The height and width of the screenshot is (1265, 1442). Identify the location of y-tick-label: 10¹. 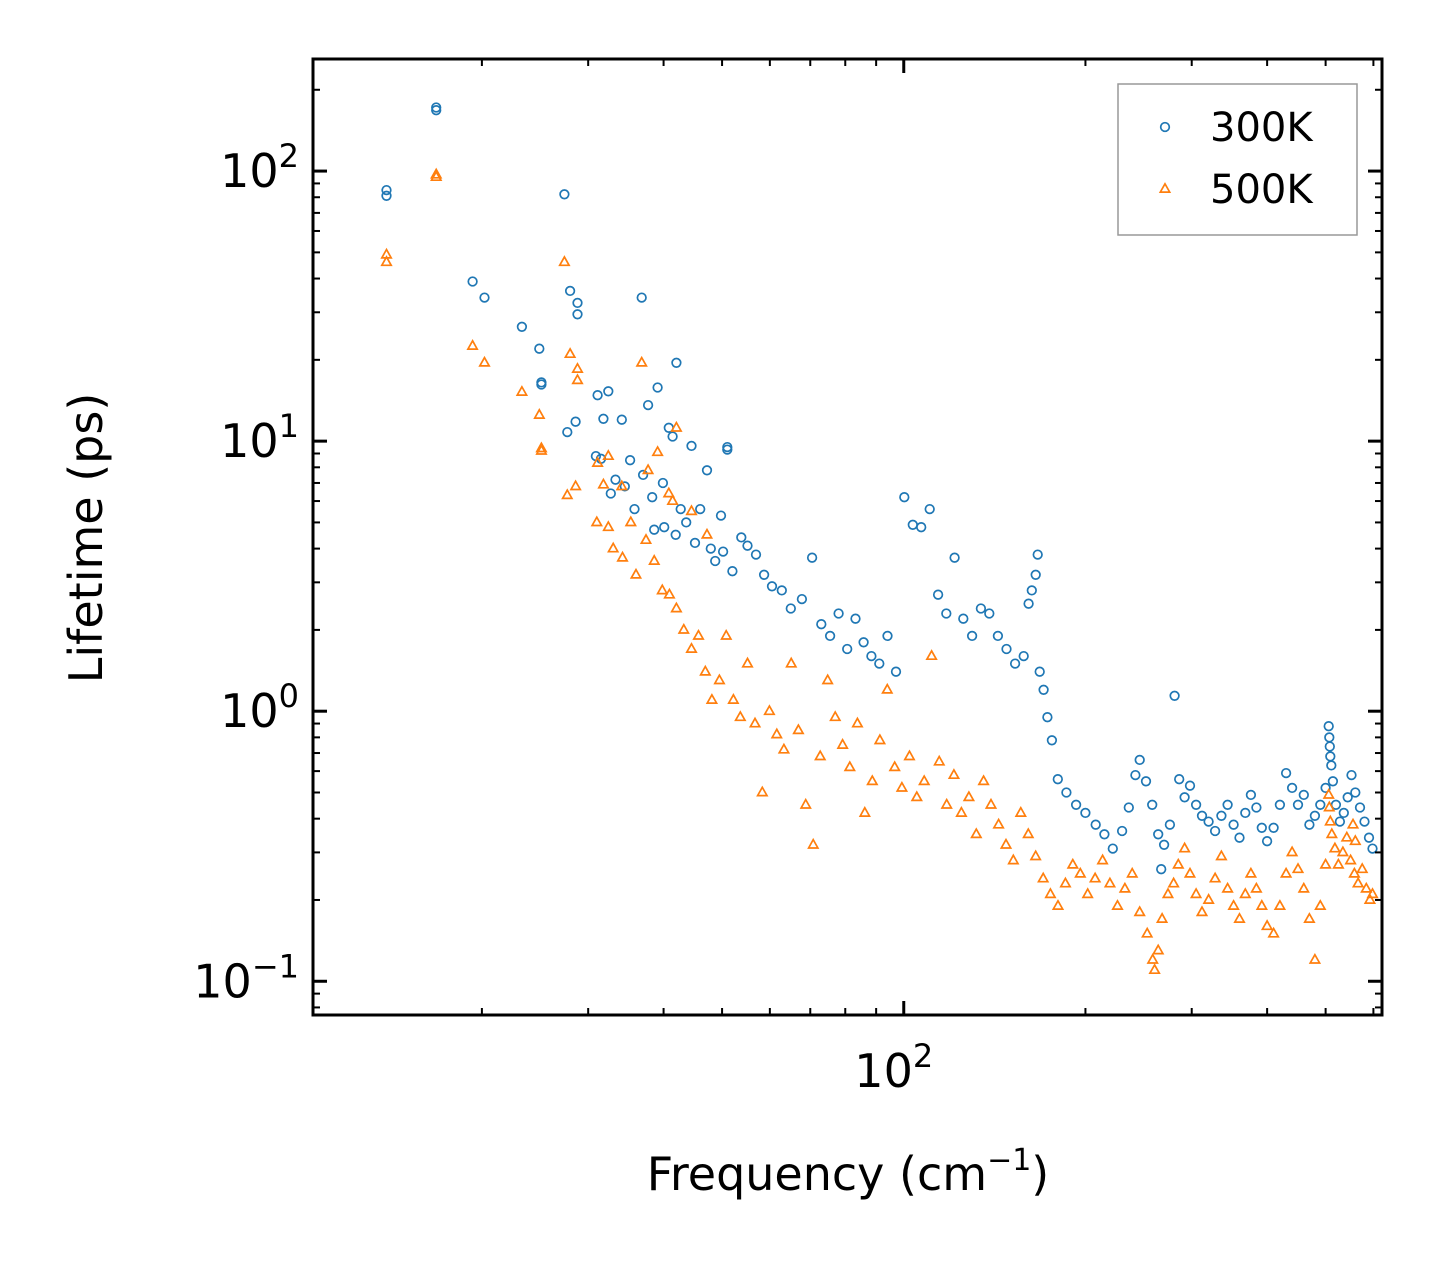
(259, 437).